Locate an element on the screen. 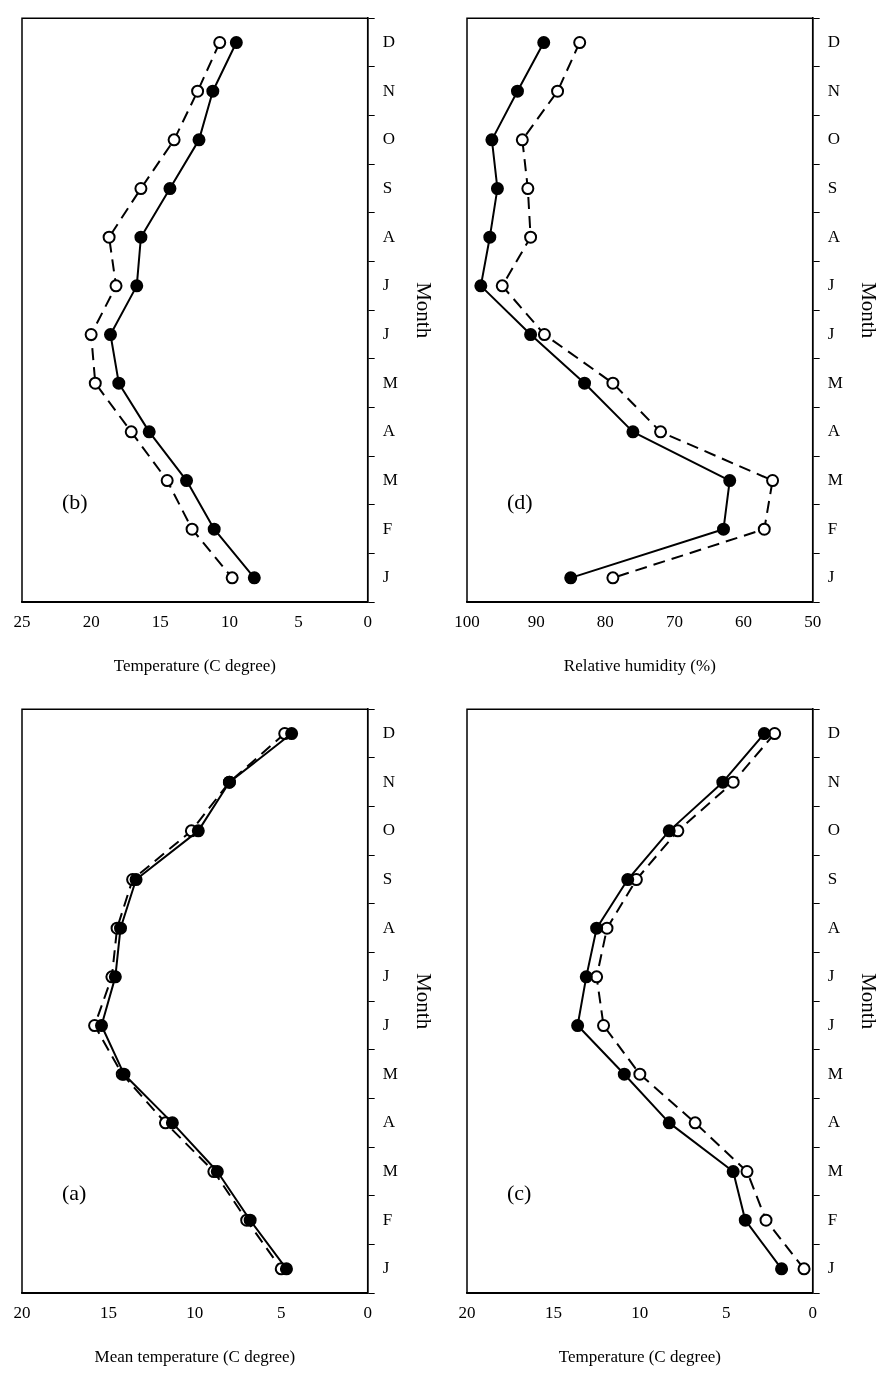 The width and height of the screenshot is (891, 1382). x-tick-label: 80 is located at coordinates (605, 621).